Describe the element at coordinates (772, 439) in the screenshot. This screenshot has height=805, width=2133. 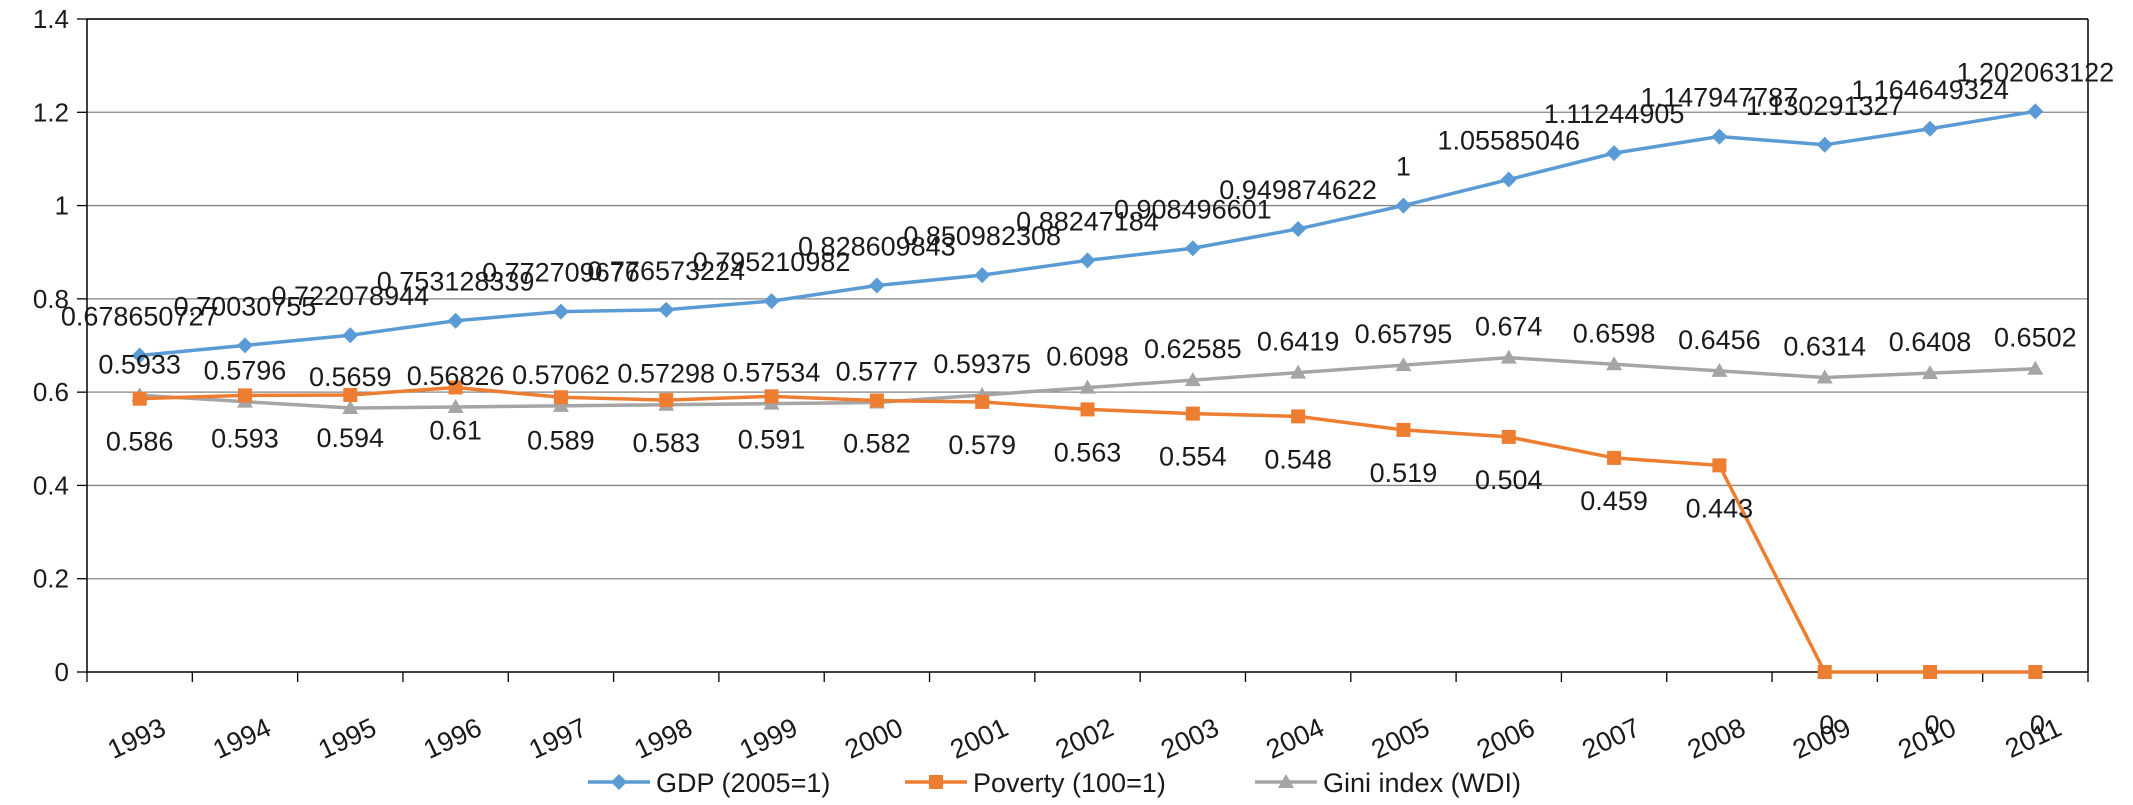
I see `data-label: 0.591` at that location.